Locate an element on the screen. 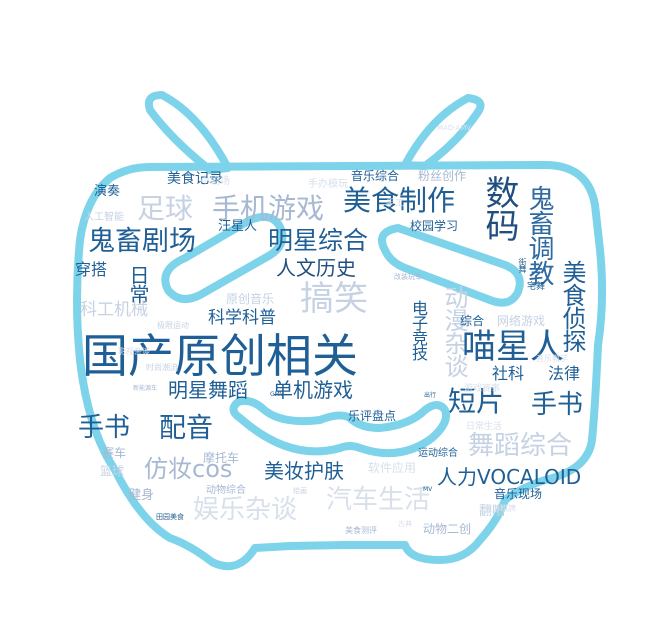 The image size is (662, 643). word-cloud-term: 赛车 is located at coordinates (114, 453).